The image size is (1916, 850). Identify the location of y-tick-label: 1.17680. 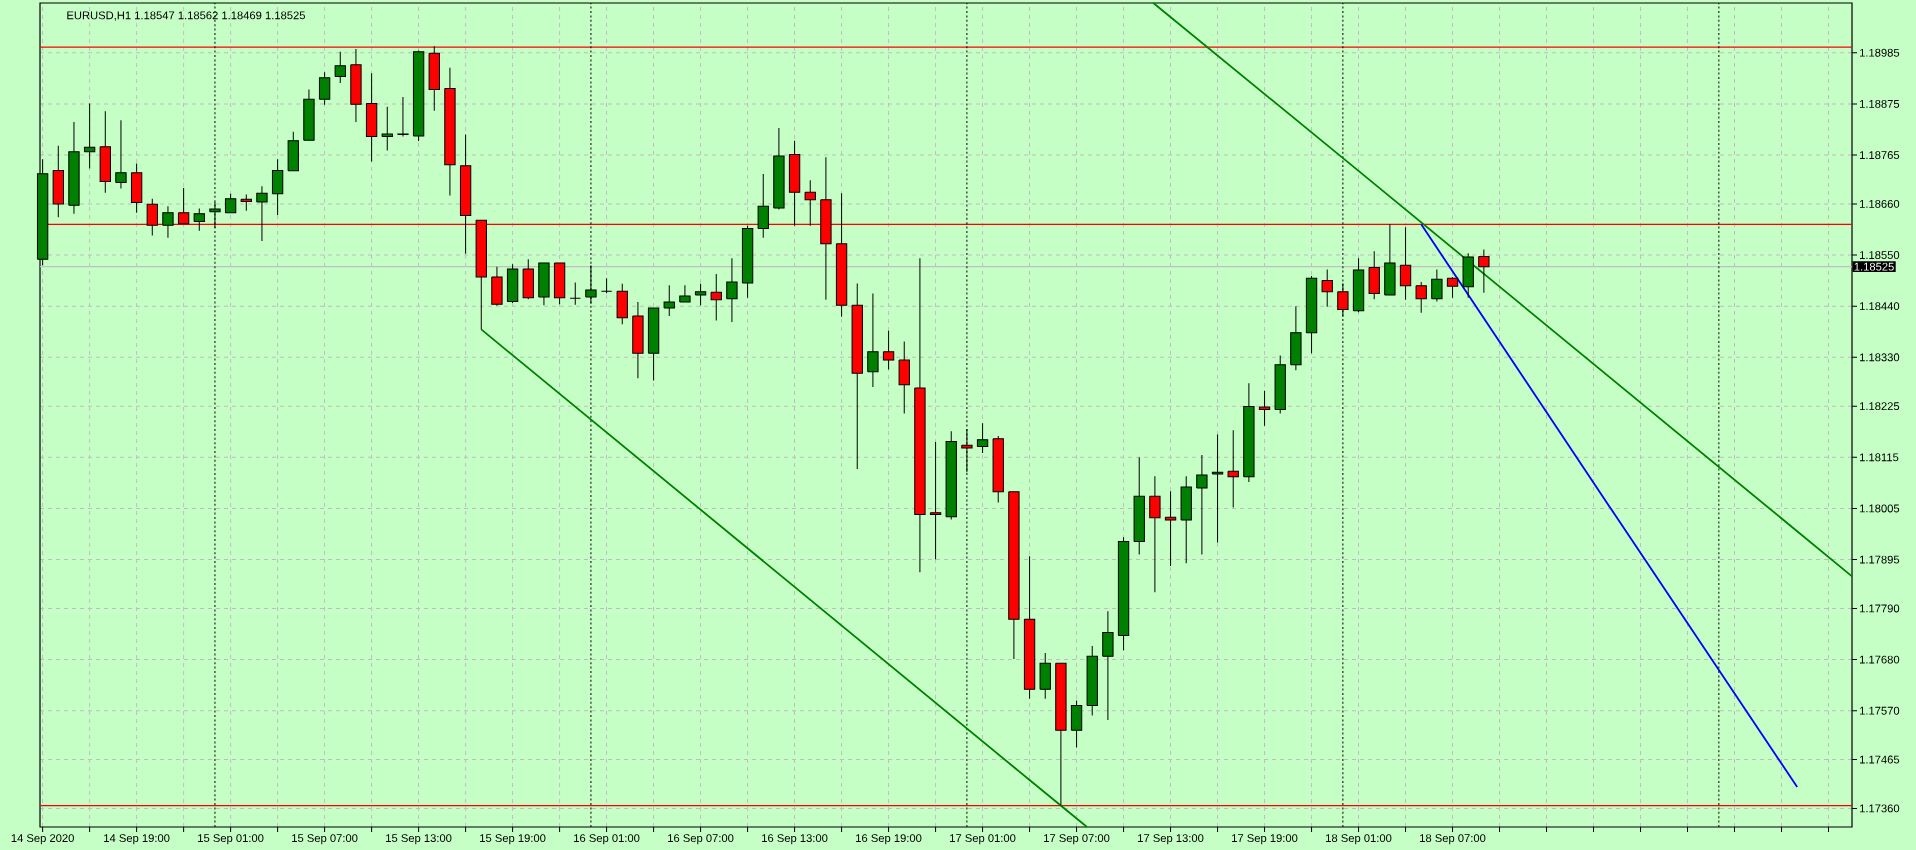
(1879, 659).